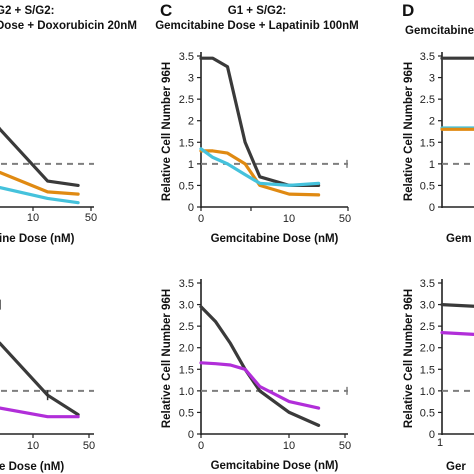  I want to click on panel-letter-d: D, so click(408, 10).